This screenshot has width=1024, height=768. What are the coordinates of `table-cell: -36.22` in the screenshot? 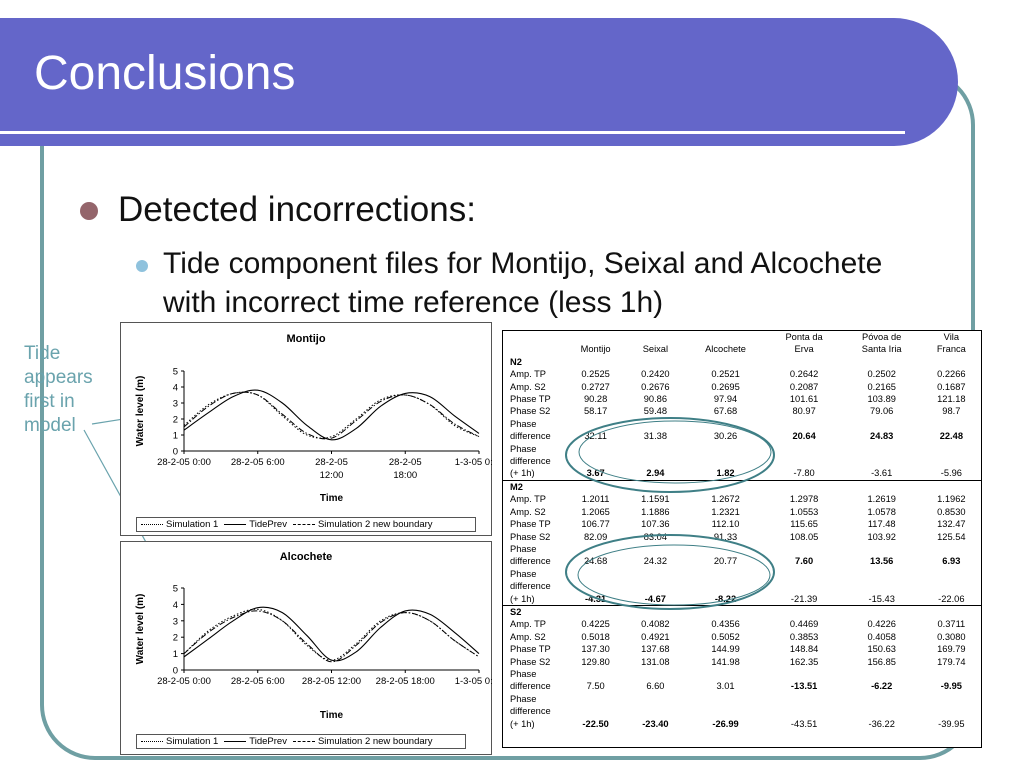 It's located at (881, 723).